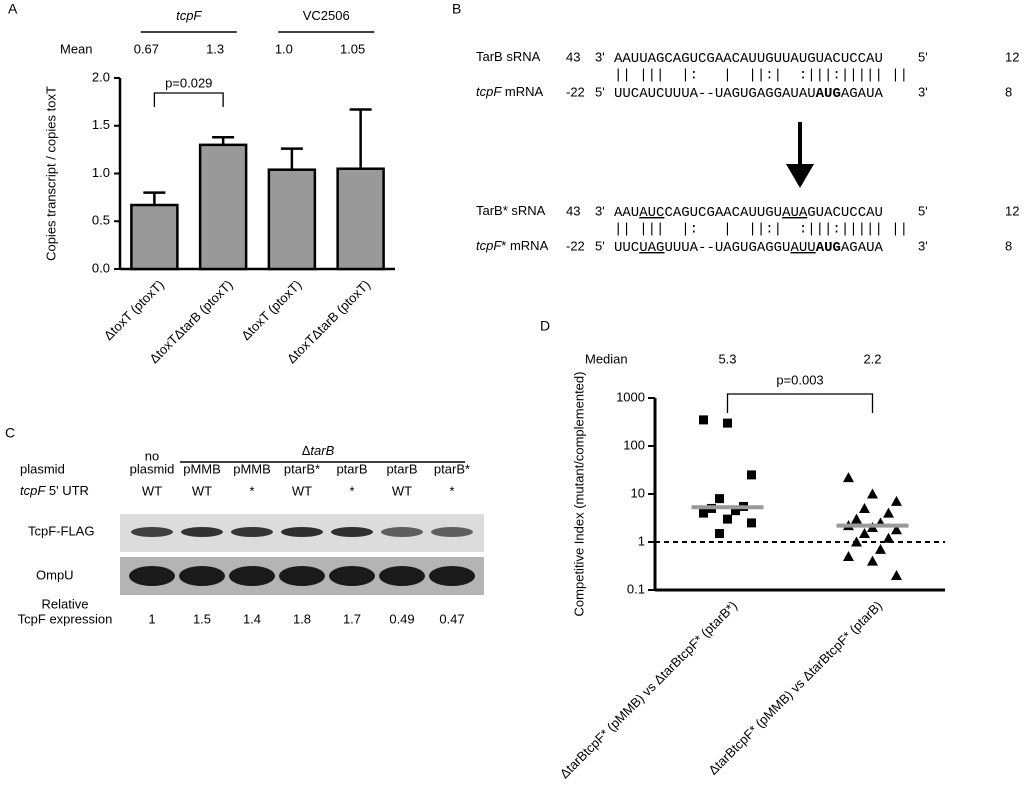 The width and height of the screenshot is (1031, 800). Describe the element at coordinates (748, 213) in the screenshot. I see `sequence: AAUAUCCAGUCGAACAUUGUAUAGUACUCCAU` at that location.